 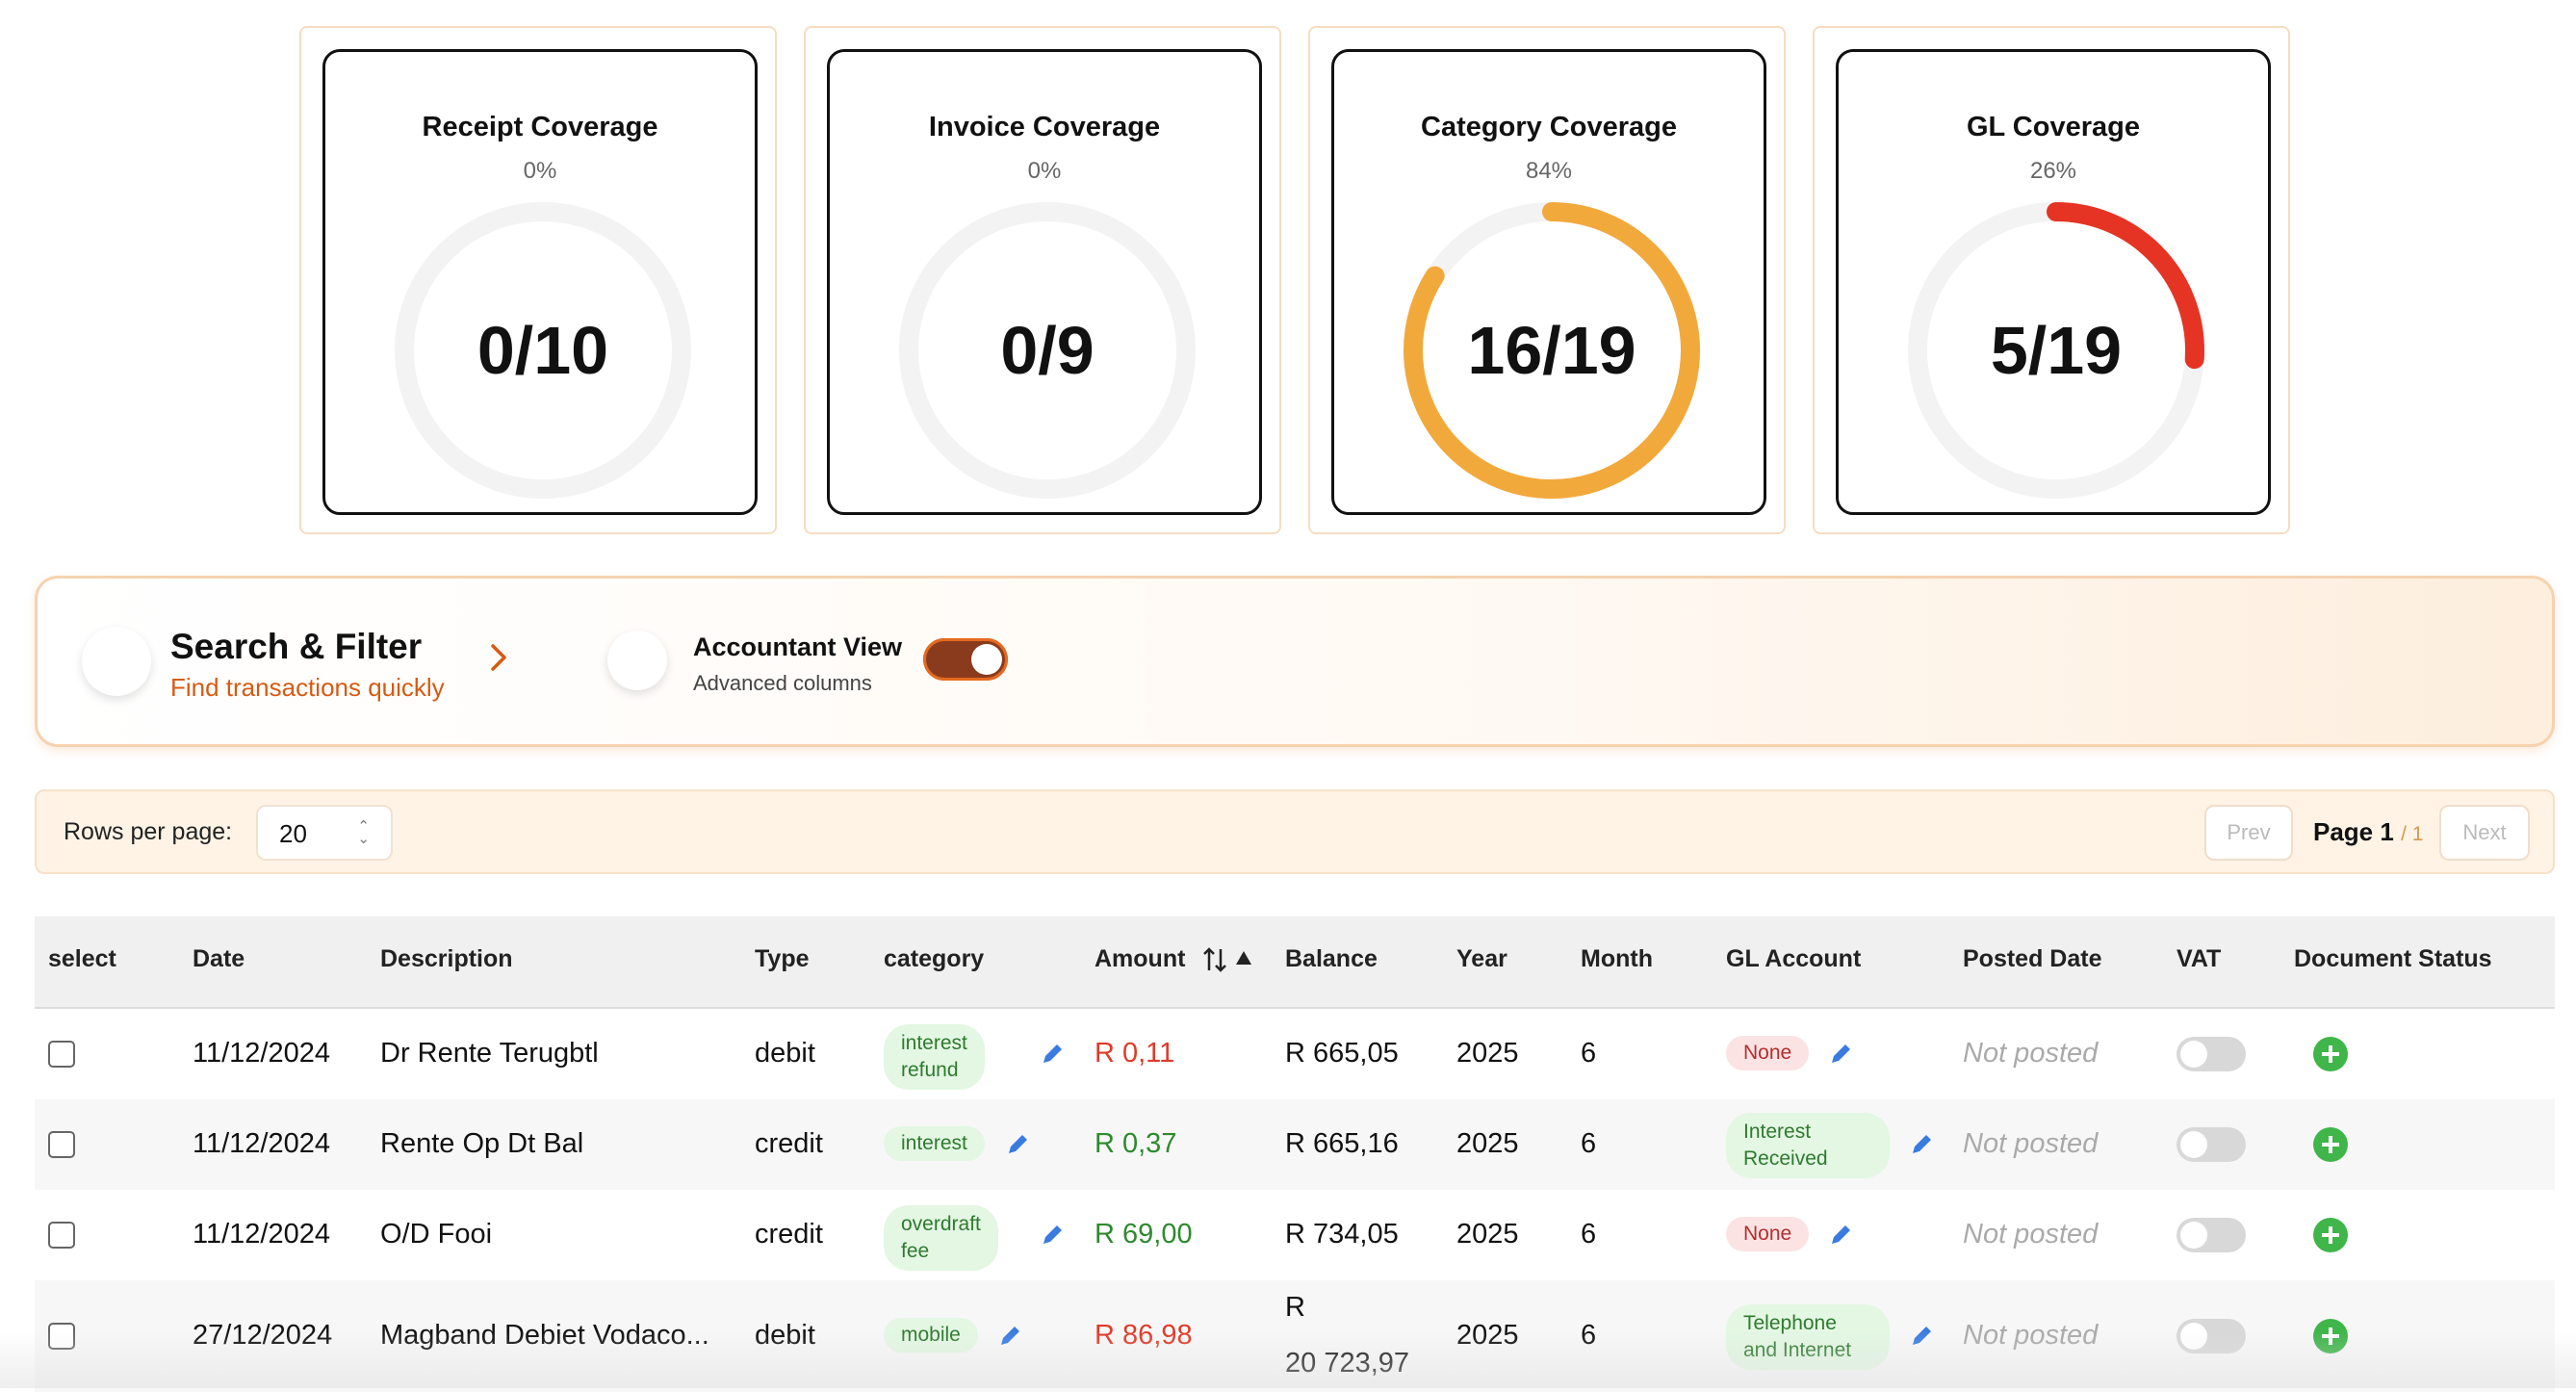 What do you see at coordinates (1481, 958) in the screenshot?
I see `header-year: Year` at bounding box center [1481, 958].